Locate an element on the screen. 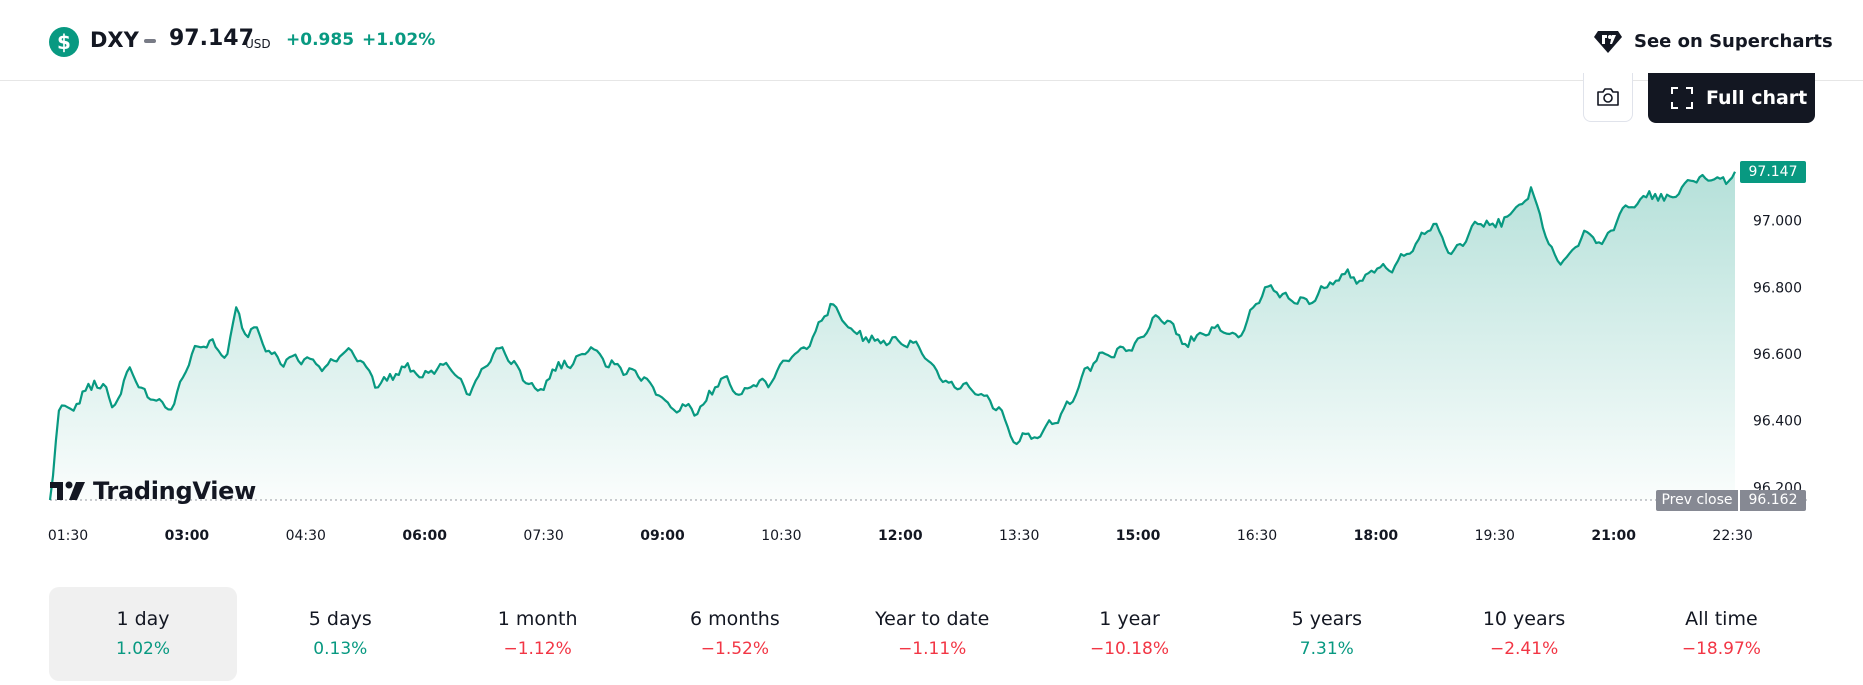 Image resolution: width=1863 pixels, height=685 pixels. period-all: All time −18.97% is located at coordinates (1721, 634).